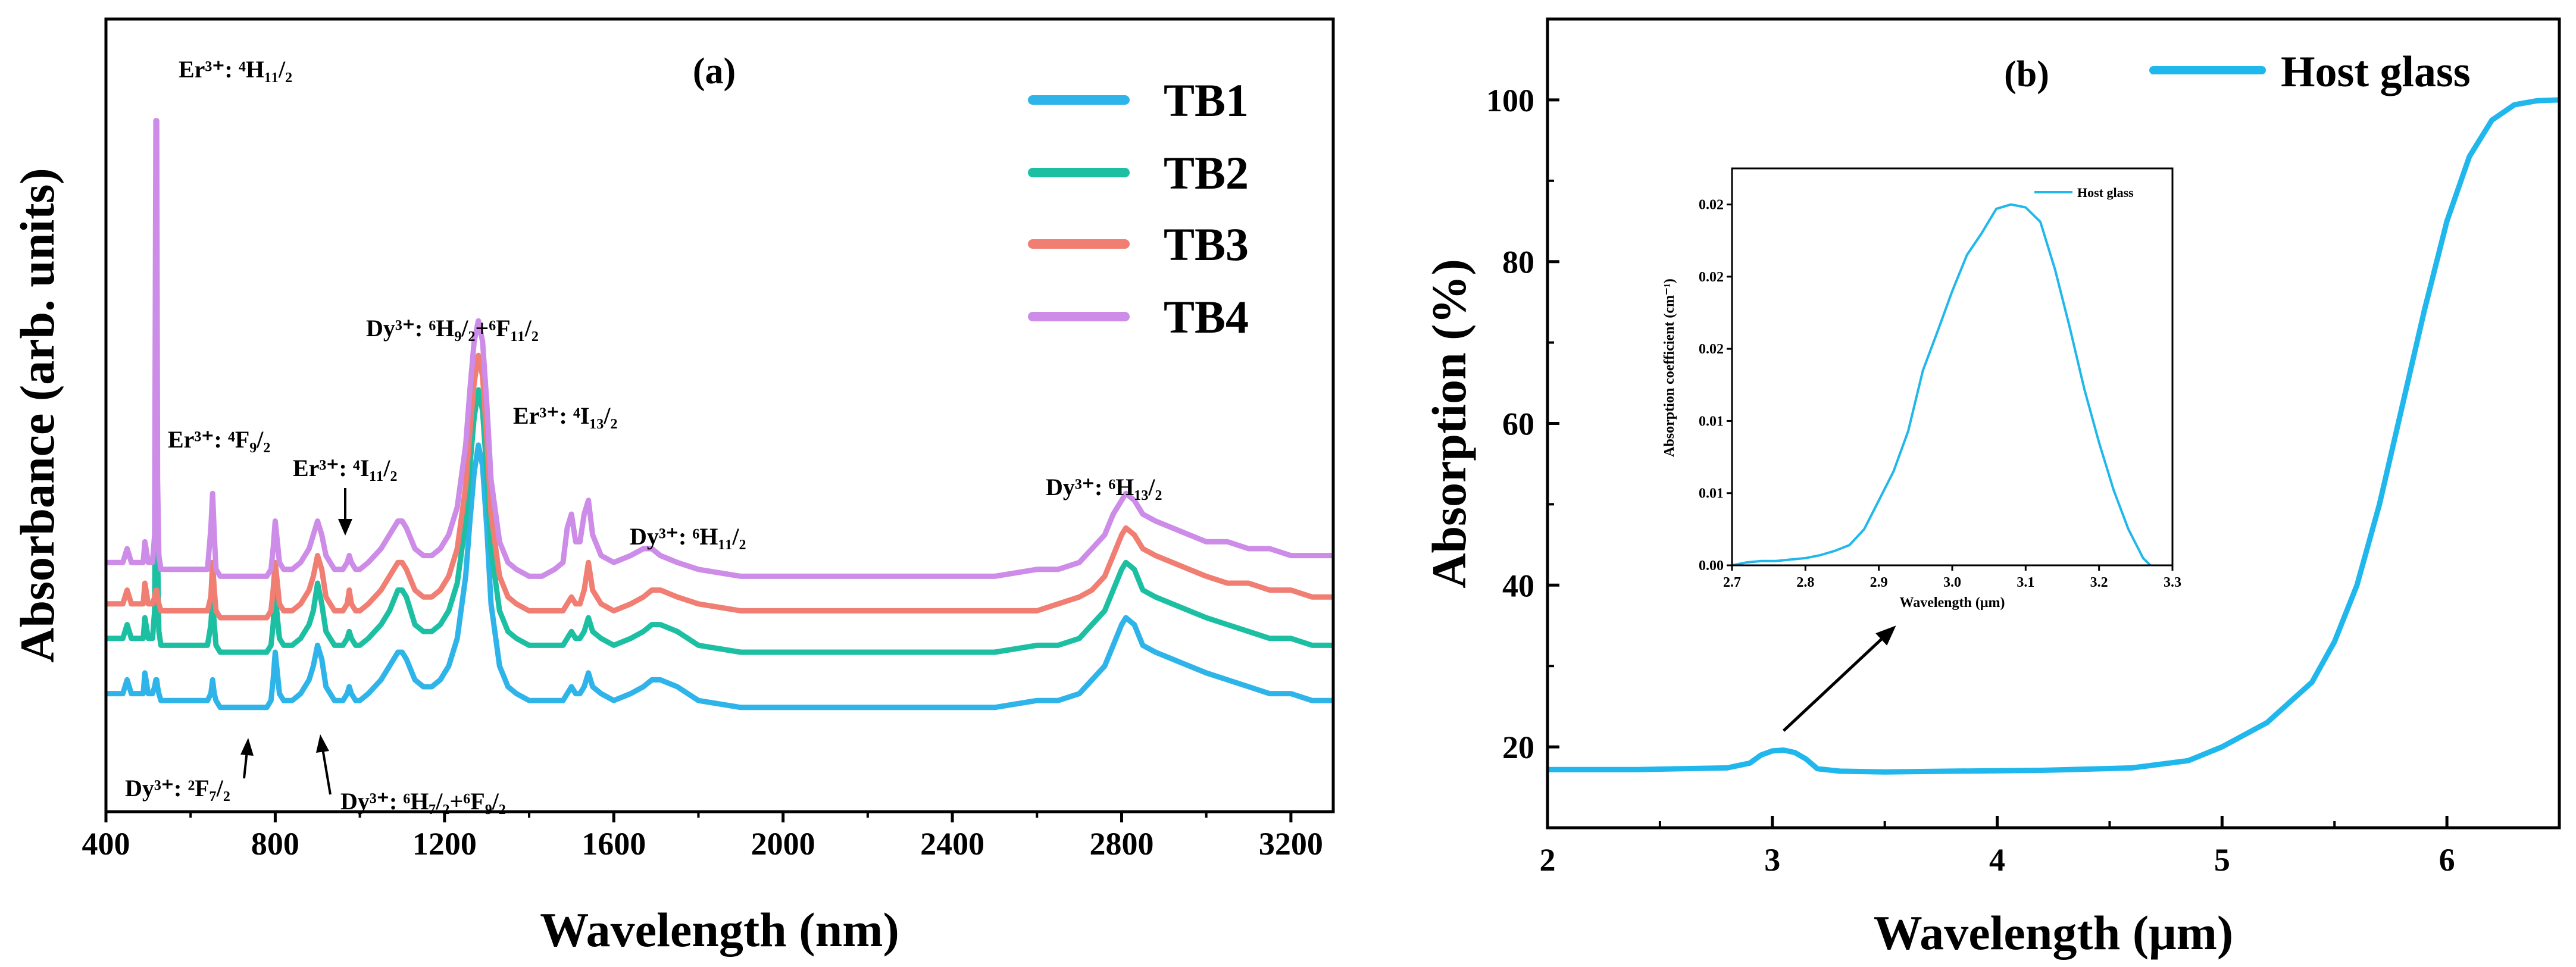 The image size is (2576, 967). I want to click on series-line-tb2, so click(719, 521).